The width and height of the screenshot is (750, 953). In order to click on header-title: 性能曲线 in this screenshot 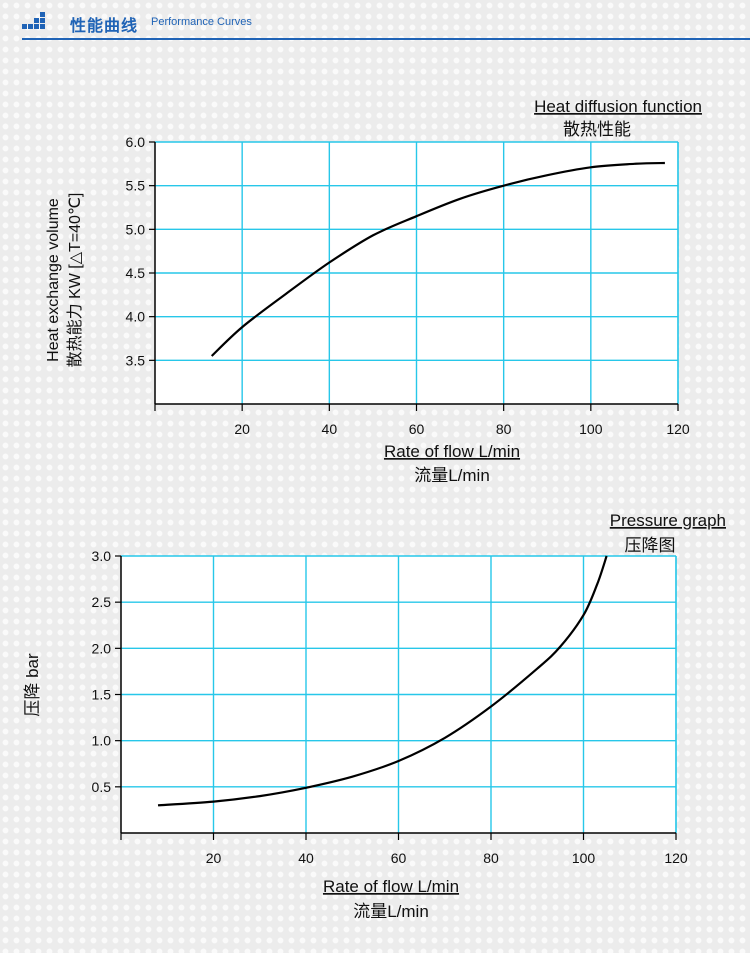, I will do `click(104, 26)`.